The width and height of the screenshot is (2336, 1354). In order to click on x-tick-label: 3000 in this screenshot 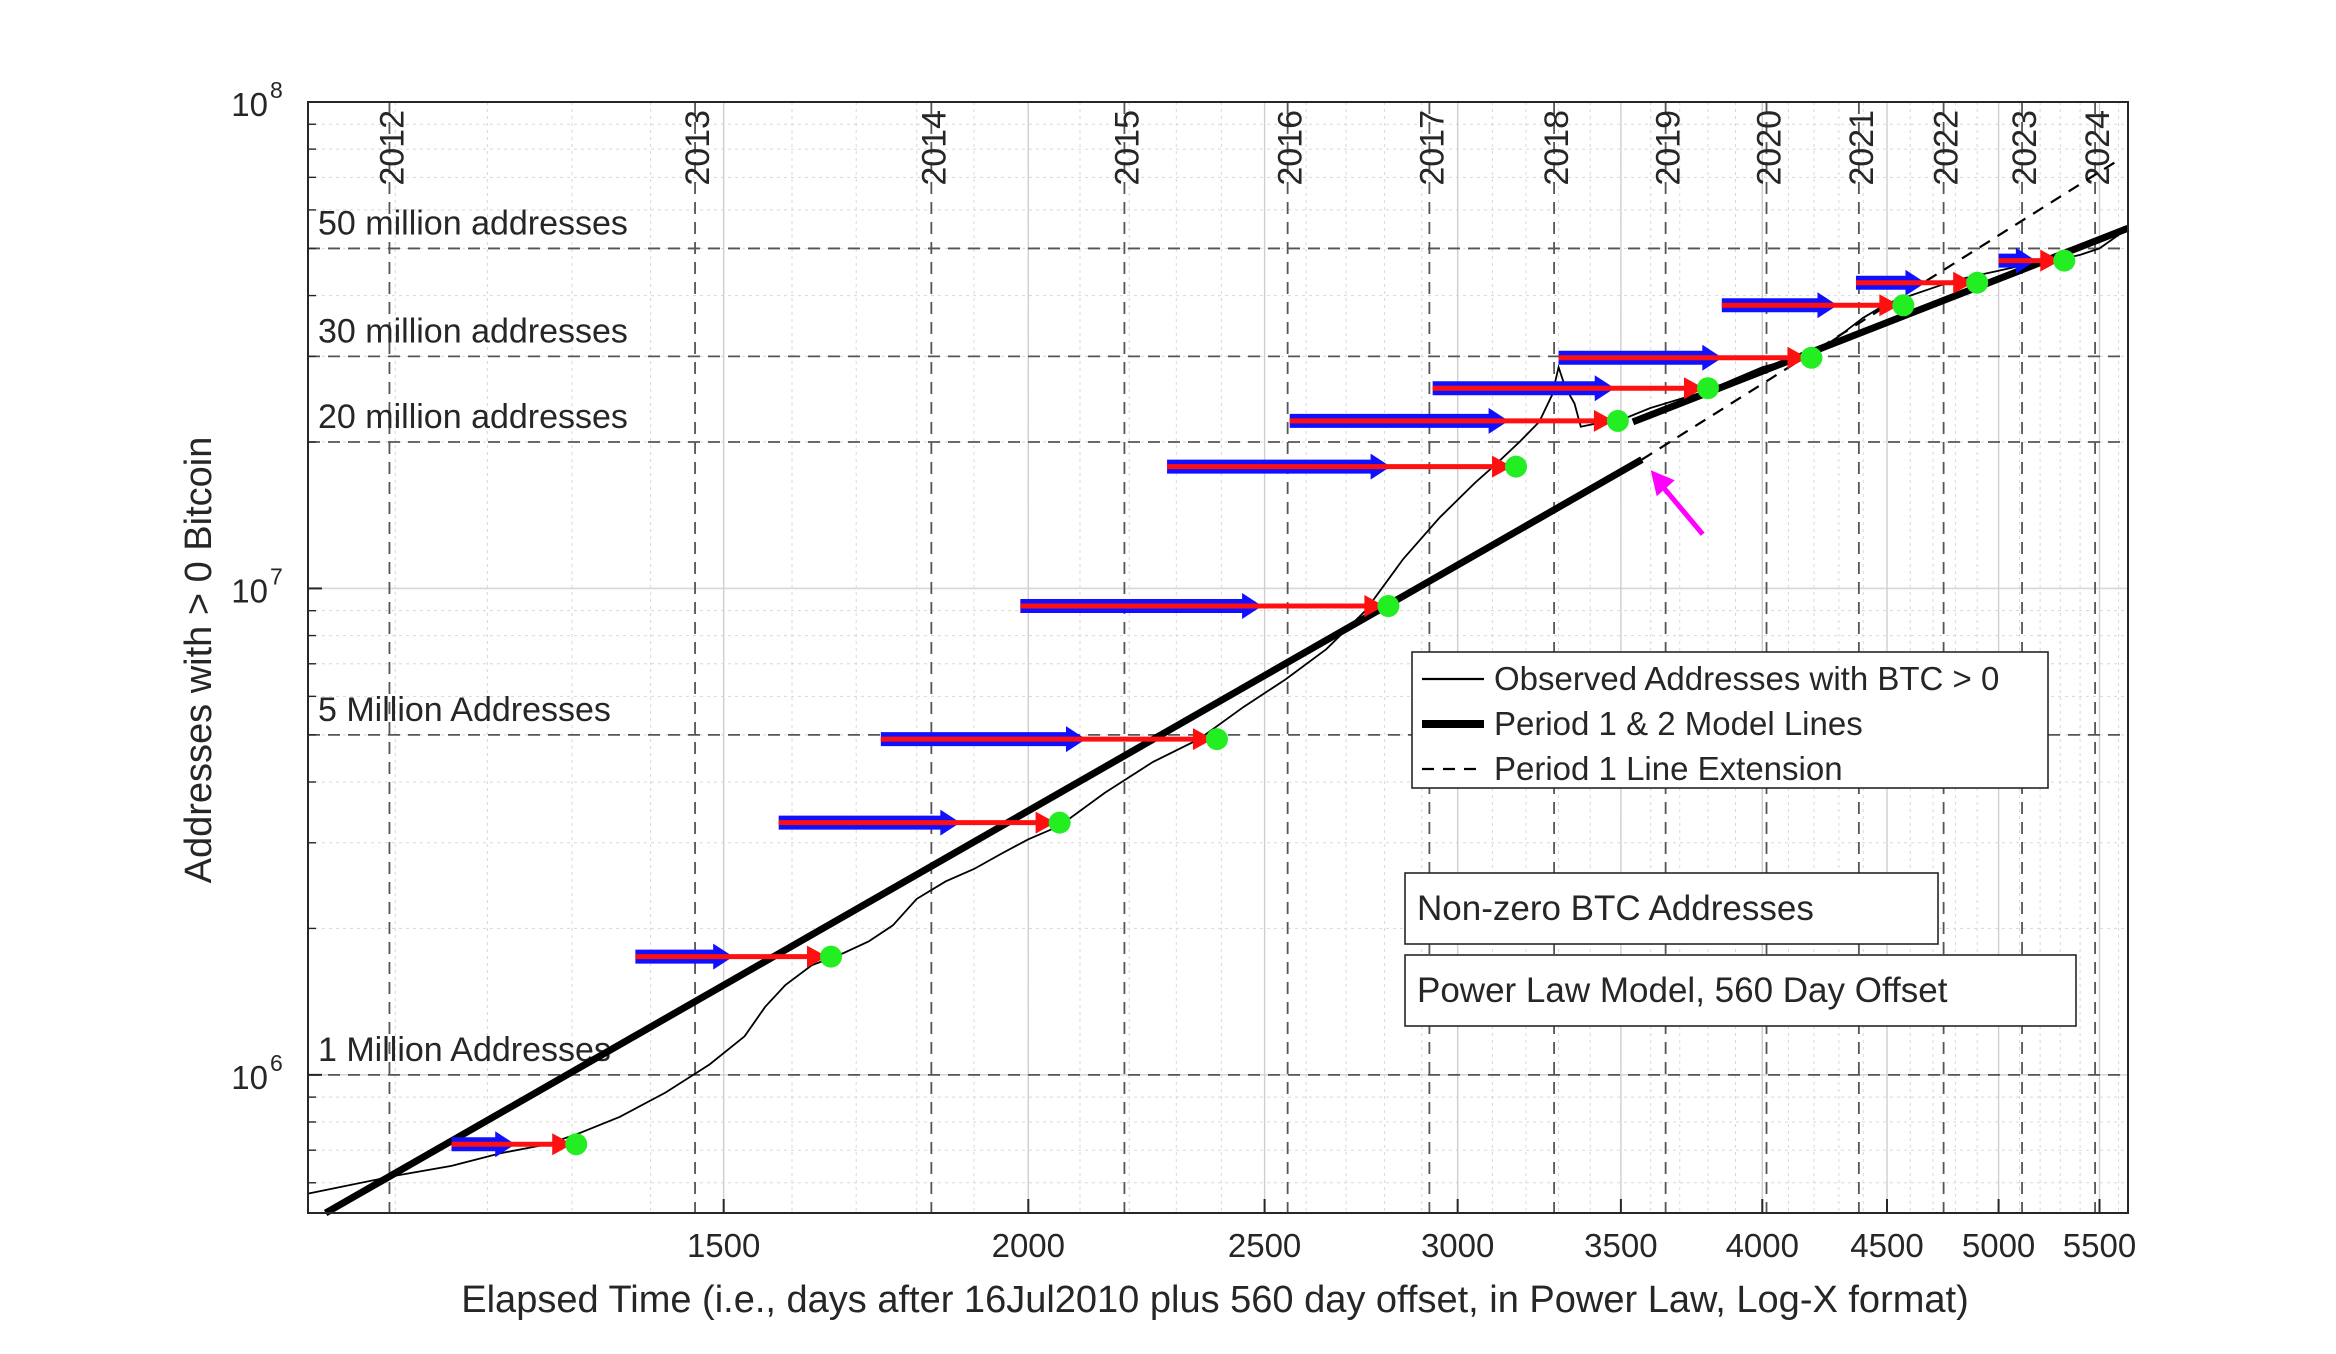, I will do `click(1457, 1245)`.